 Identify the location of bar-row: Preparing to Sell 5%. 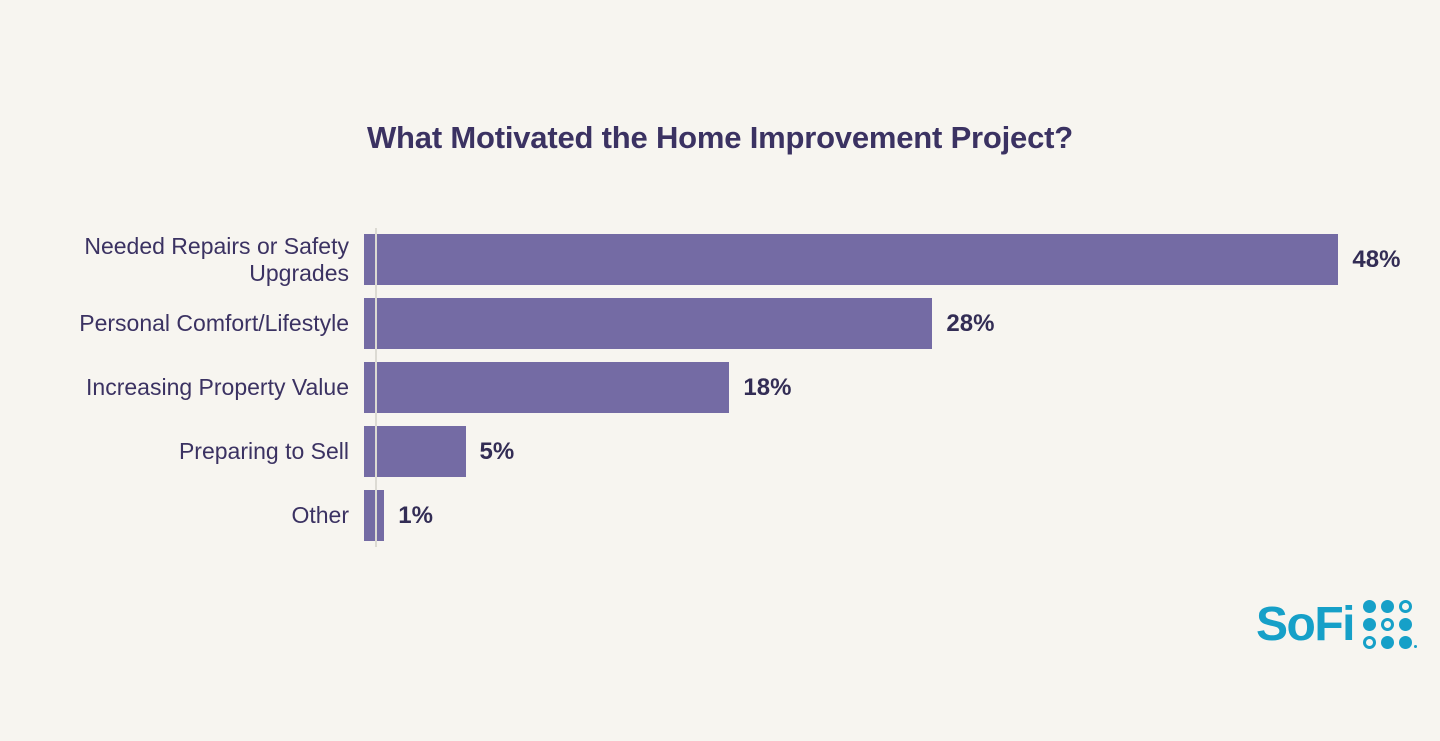
(733, 451).